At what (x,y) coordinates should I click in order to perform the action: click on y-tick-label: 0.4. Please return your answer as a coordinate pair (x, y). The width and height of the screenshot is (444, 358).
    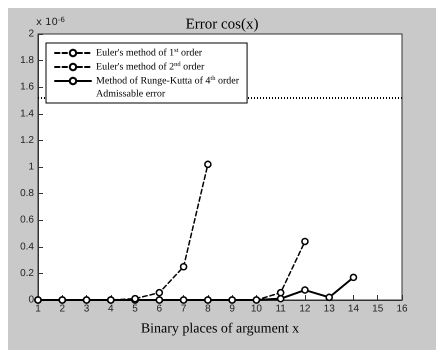
    Looking at the image, I should click on (27, 246).